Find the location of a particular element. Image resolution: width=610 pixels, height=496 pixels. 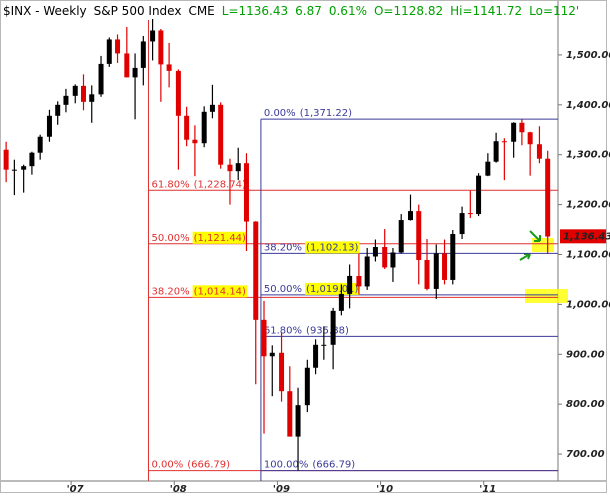

x-tick-label: '07 is located at coordinates (75, 489).